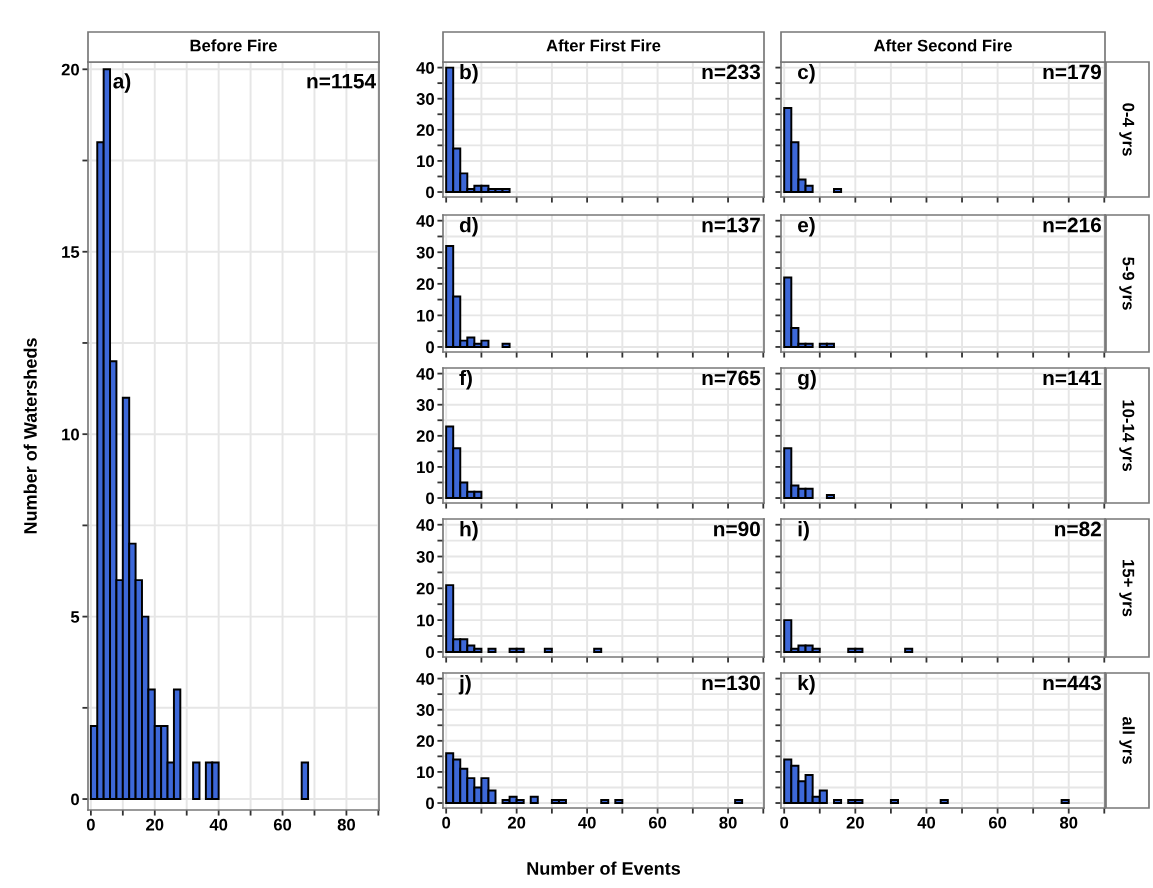 The height and width of the screenshot is (888, 1153). What do you see at coordinates (1127, 129) in the screenshot?
I see `y2-axis-title: 0-4 yrs` at bounding box center [1127, 129].